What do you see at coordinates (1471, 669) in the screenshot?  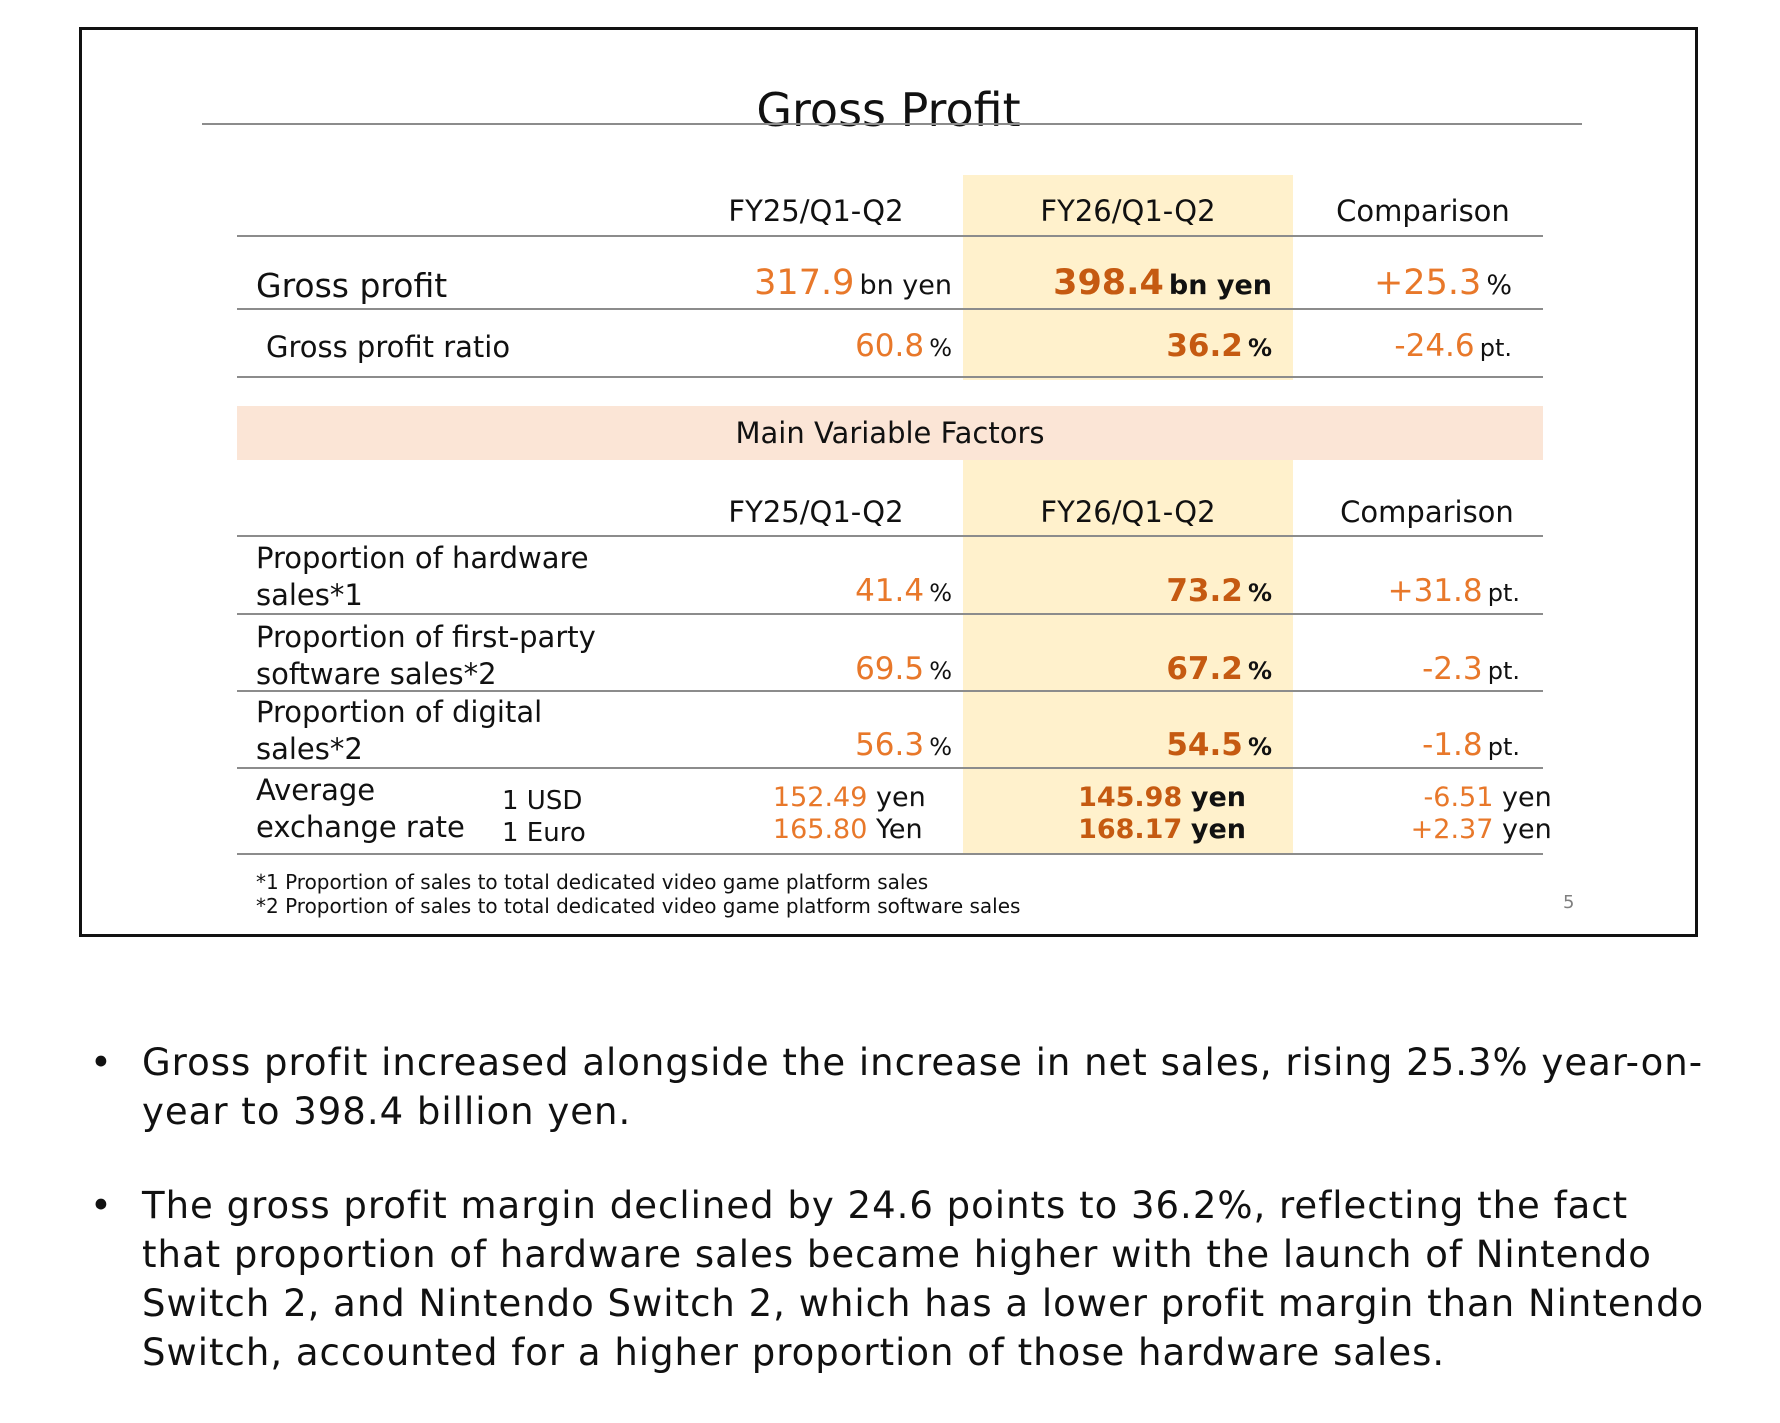 I see `first-party-proportion-comparison: -2.3 pt.` at bounding box center [1471, 669].